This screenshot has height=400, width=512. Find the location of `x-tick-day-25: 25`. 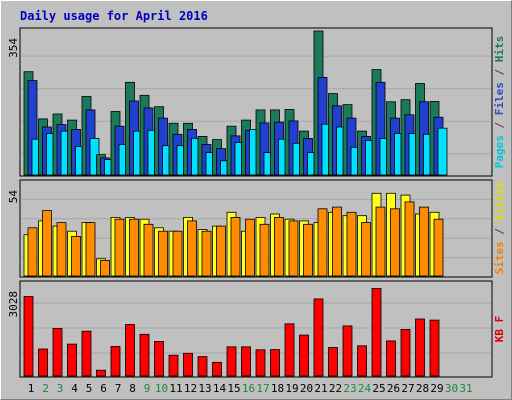

x-tick-day-25: 25 is located at coordinates (378, 388).